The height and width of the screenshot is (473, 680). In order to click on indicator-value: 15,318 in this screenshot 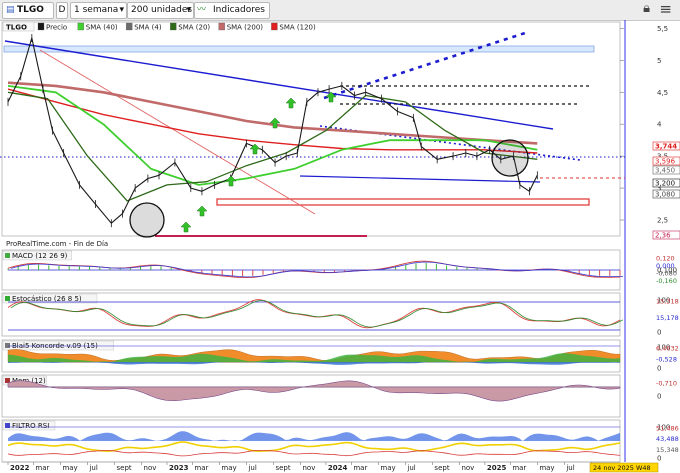, I will do `click(667, 302)`.